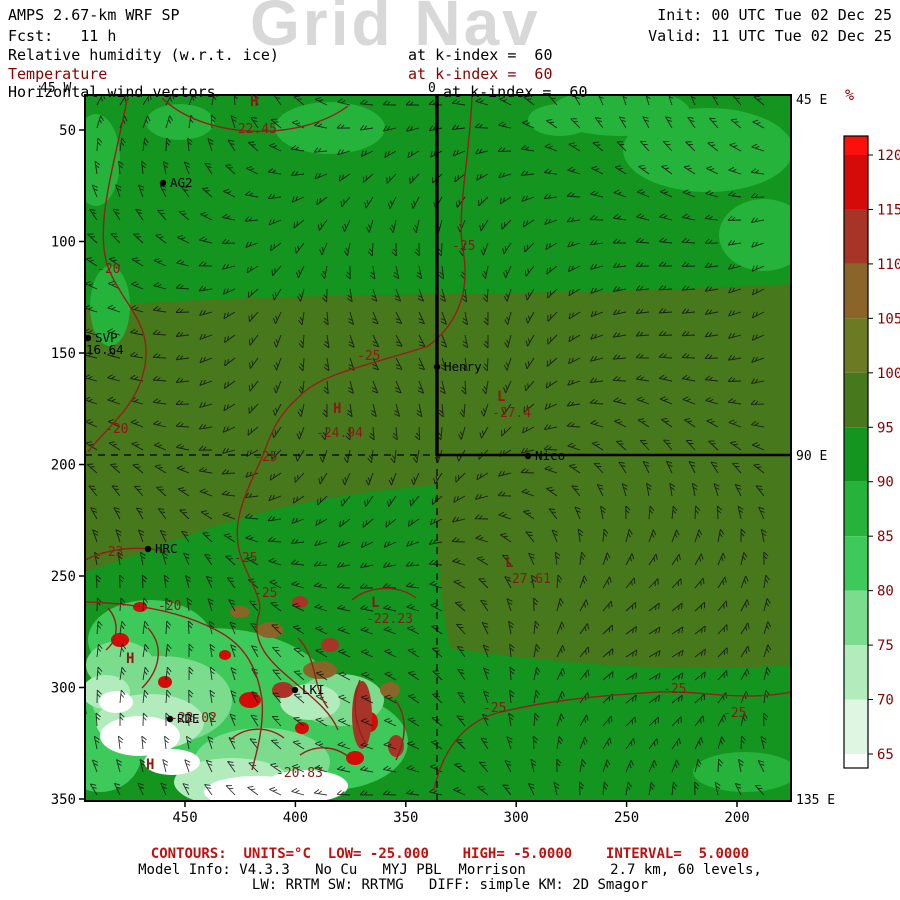  What do you see at coordinates (395, 29) in the screenshot?
I see `grid-nav-watermark: Grid Nav` at bounding box center [395, 29].